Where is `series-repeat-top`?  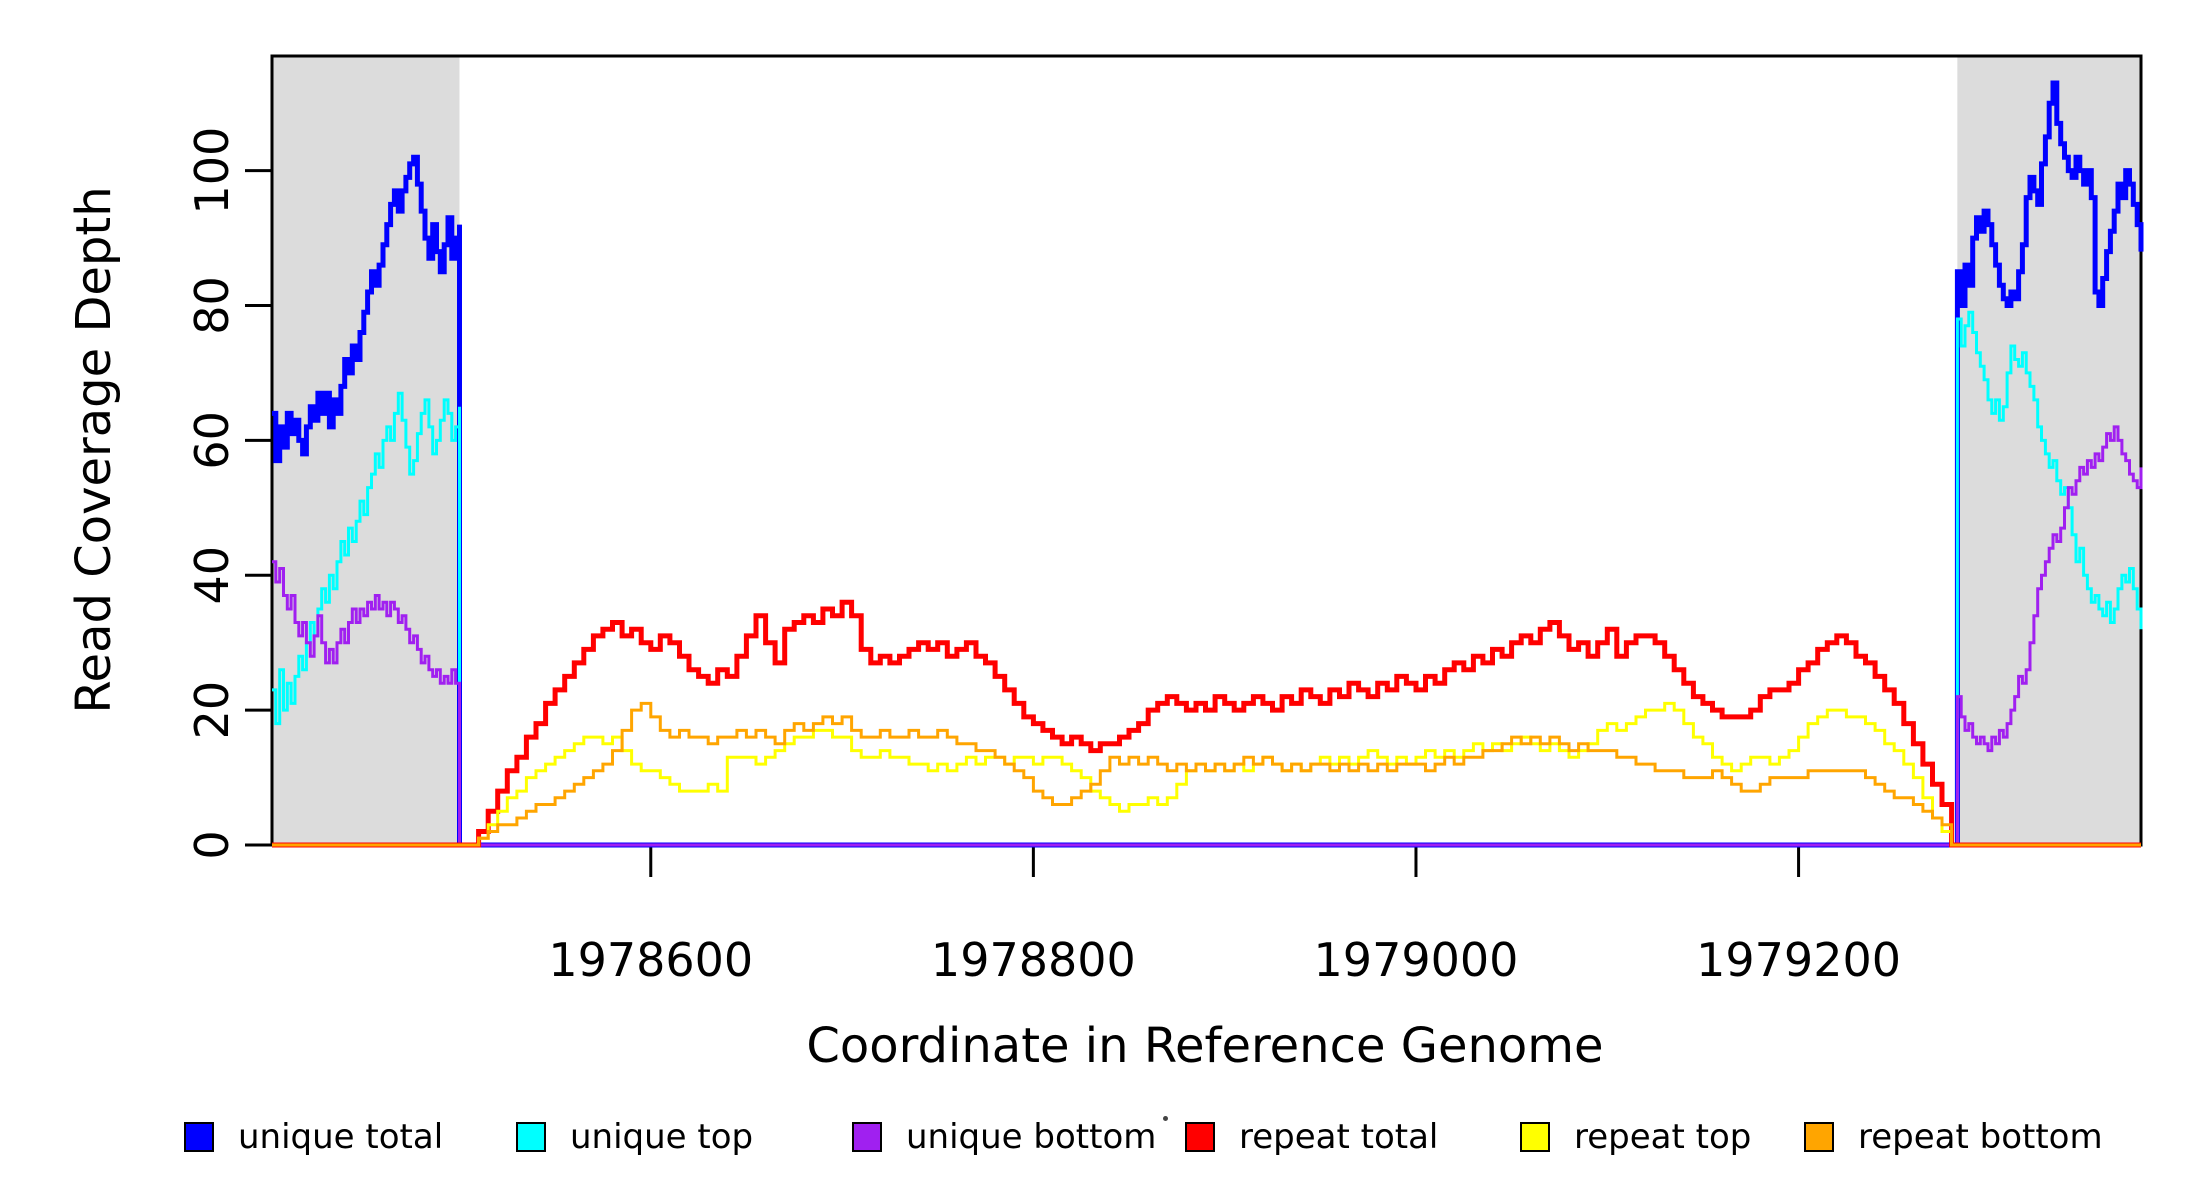
series-repeat-top is located at coordinates (1206, 774).